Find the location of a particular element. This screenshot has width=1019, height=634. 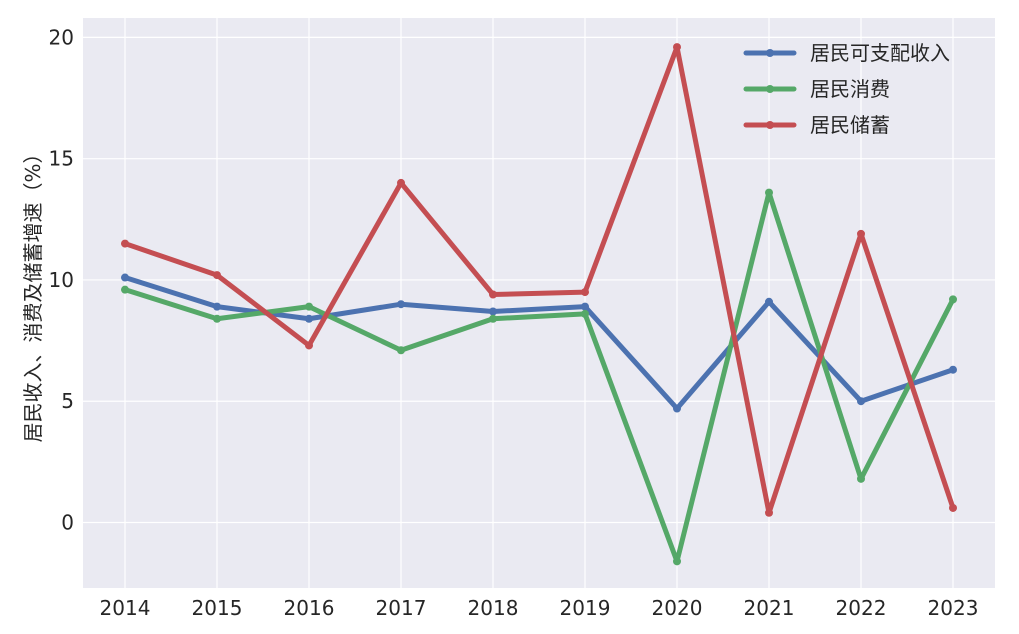

y-axis-title: 居民收入、消费及储蓄增速（%） is located at coordinates (33, 292).